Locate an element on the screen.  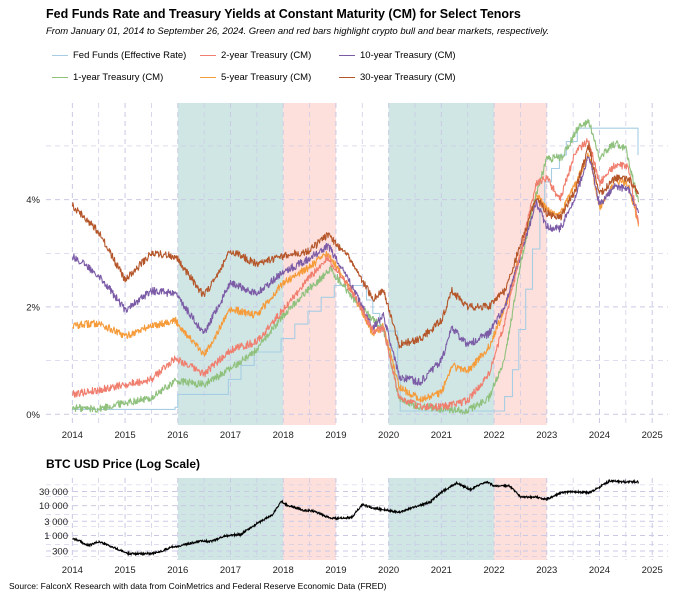
legend-item: 30-year Treasury (CM) is located at coordinates (397, 77).